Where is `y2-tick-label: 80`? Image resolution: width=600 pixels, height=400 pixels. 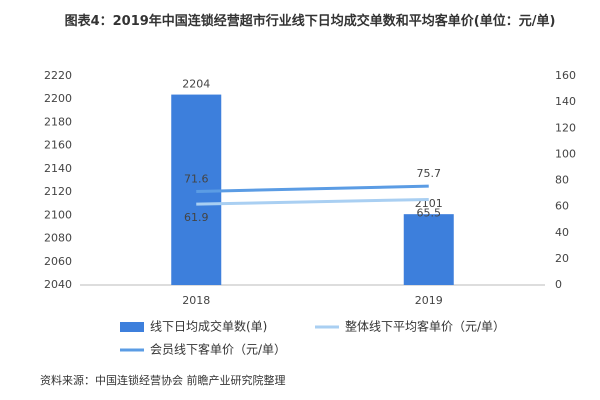
y2-tick-label: 80 is located at coordinates (562, 180).